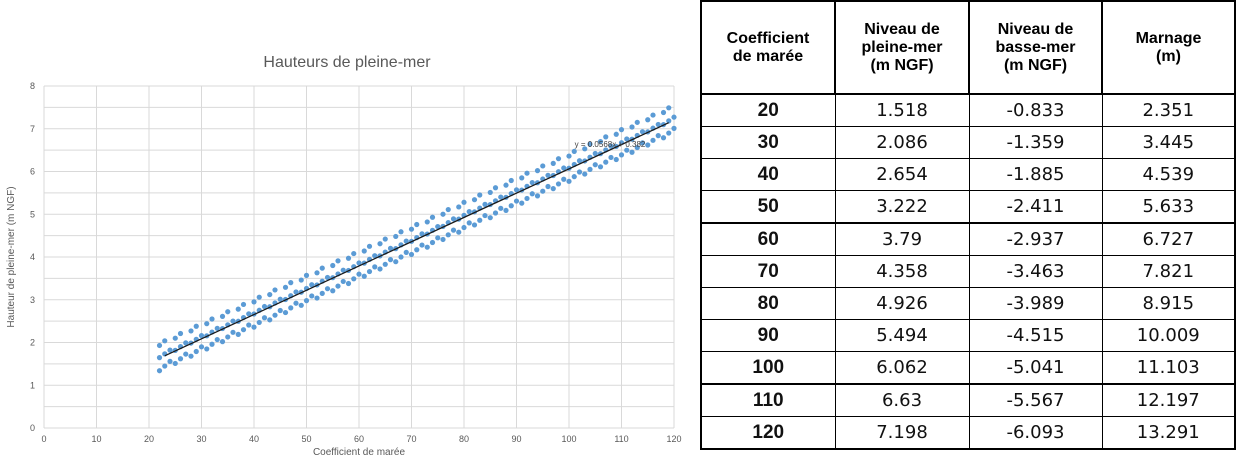 This screenshot has height=457, width=1241. What do you see at coordinates (96, 439) in the screenshot?
I see `x-tick-label: 10` at bounding box center [96, 439].